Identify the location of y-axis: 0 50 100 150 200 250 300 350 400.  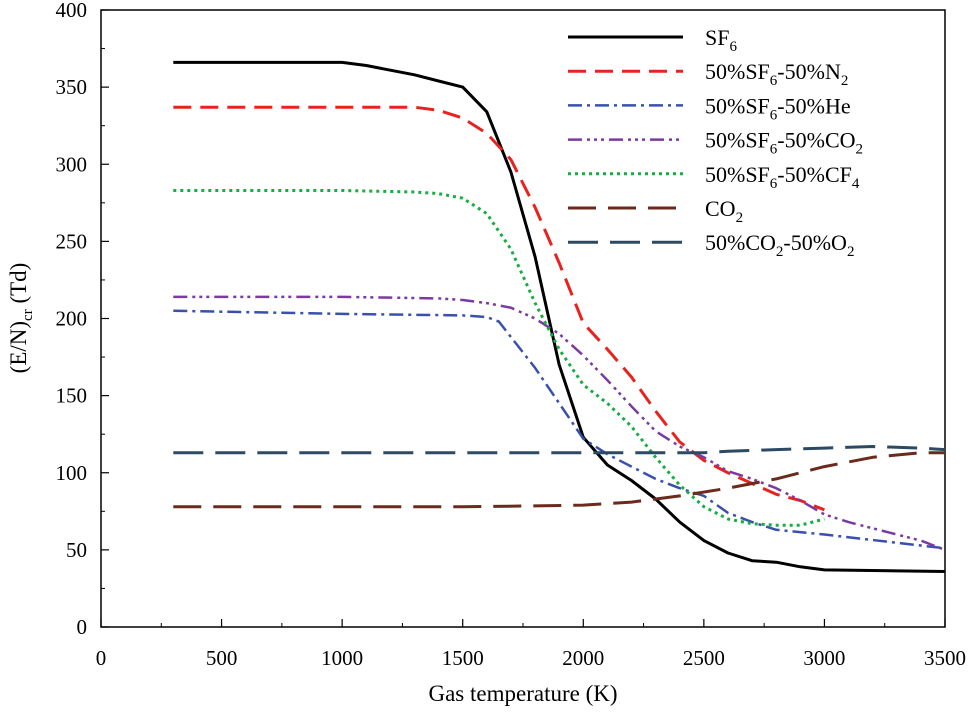
(82, 319).